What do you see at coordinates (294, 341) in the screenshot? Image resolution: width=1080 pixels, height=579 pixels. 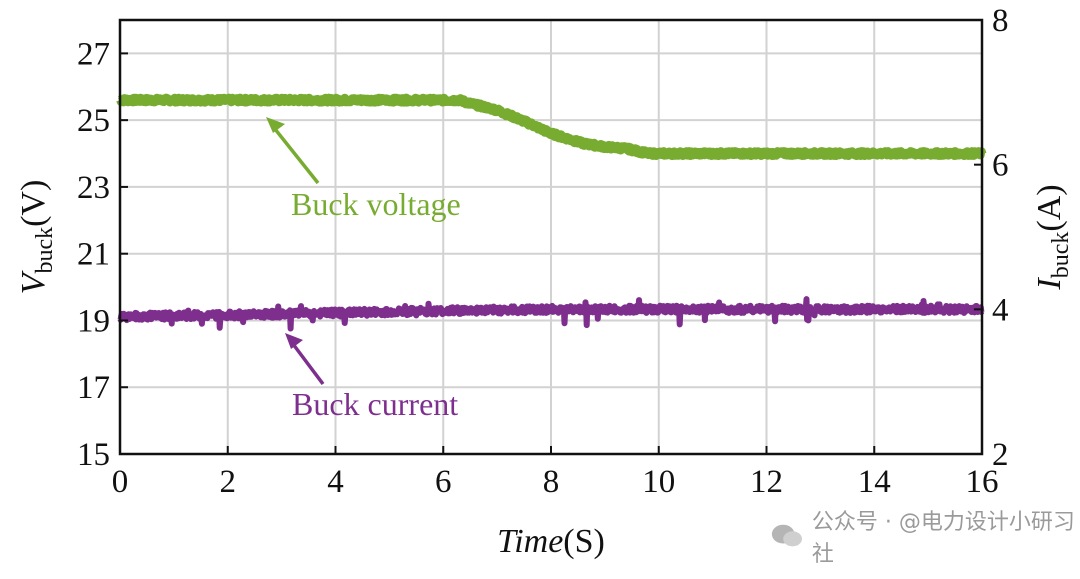 I see `current-arrowhead` at bounding box center [294, 341].